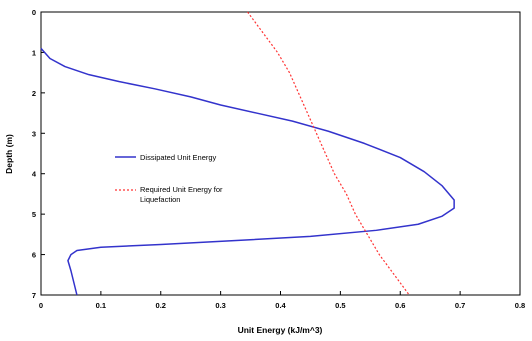 The image size is (532, 341). I want to click on legend-label-required-line1: Required Unit Energy for, so click(181, 189).